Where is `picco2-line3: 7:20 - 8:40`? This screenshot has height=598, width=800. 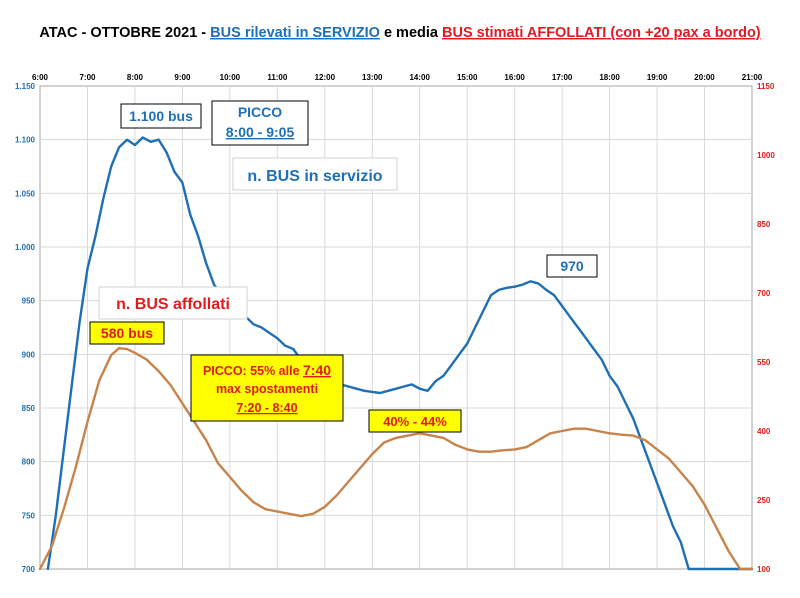 picco2-line3: 7:20 - 8:40 is located at coordinates (266, 408).